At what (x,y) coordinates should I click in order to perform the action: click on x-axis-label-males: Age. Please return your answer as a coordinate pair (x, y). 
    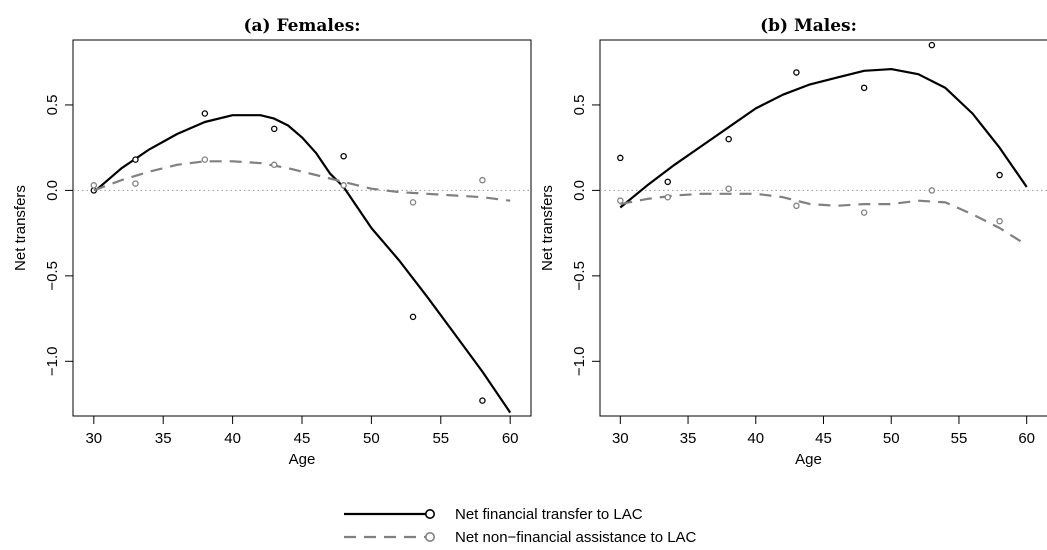
    Looking at the image, I should click on (808, 459).